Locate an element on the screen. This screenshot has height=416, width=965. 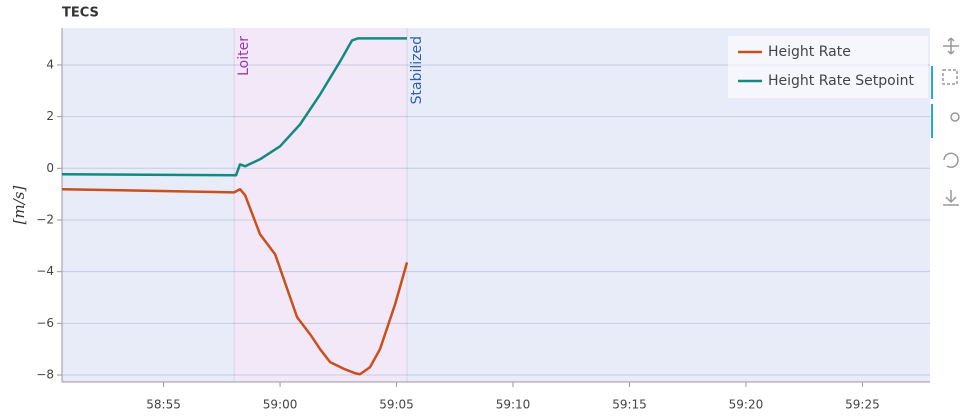
x-tick-label: 59:25 is located at coordinates (862, 405).